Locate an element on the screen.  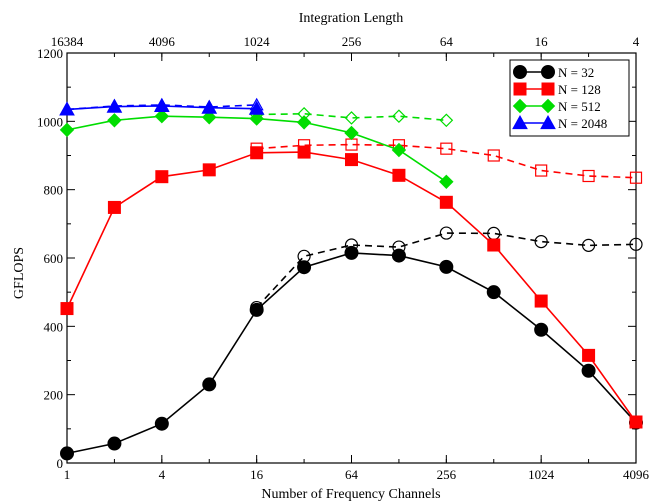
legend-label: N = 32 is located at coordinates (576, 72).